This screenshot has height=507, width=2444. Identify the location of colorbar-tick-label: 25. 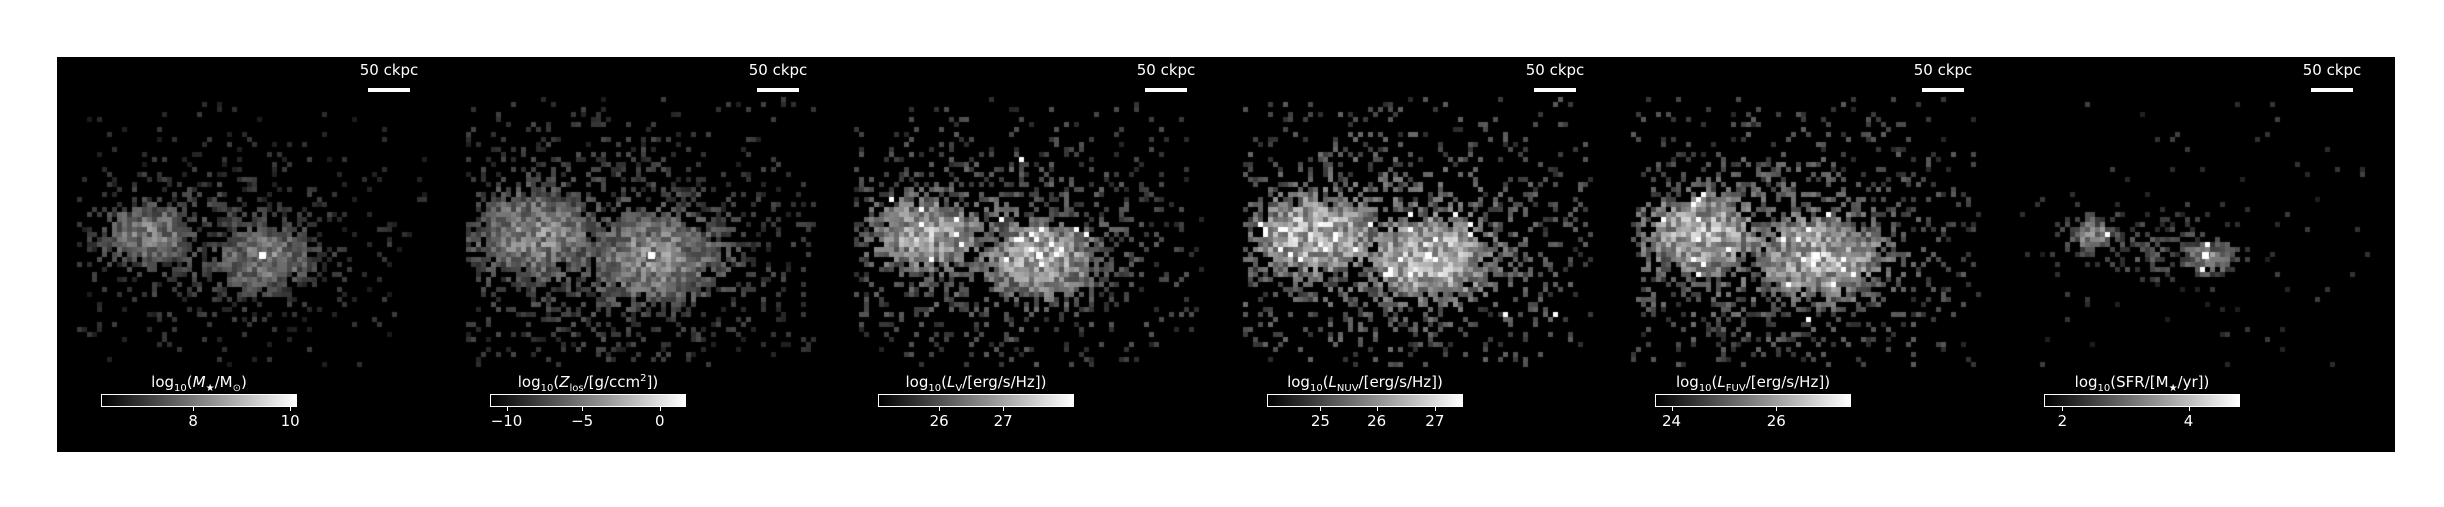
(1320, 421).